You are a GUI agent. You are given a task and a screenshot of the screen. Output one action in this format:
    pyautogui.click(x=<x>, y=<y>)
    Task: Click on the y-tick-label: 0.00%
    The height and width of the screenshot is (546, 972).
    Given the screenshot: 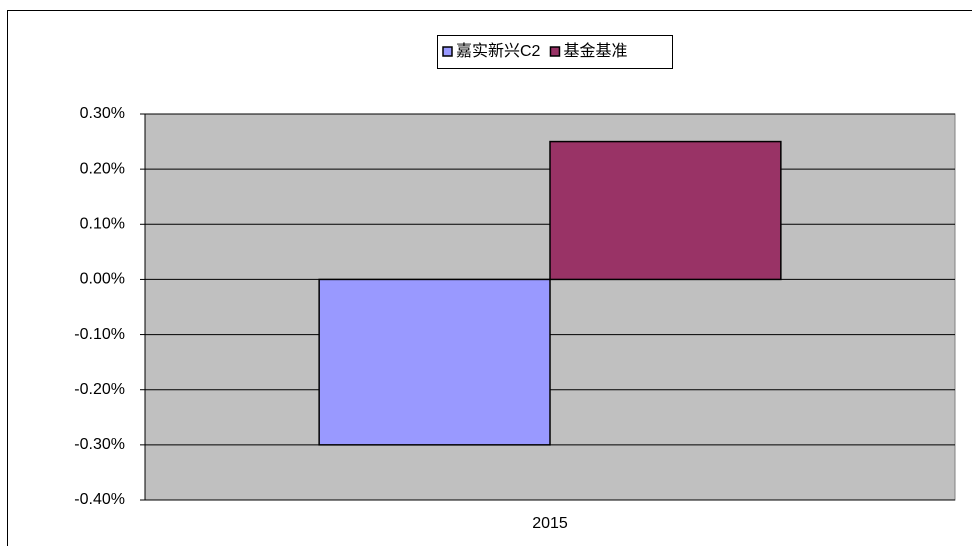 What is the action you would take?
    pyautogui.click(x=102, y=279)
    